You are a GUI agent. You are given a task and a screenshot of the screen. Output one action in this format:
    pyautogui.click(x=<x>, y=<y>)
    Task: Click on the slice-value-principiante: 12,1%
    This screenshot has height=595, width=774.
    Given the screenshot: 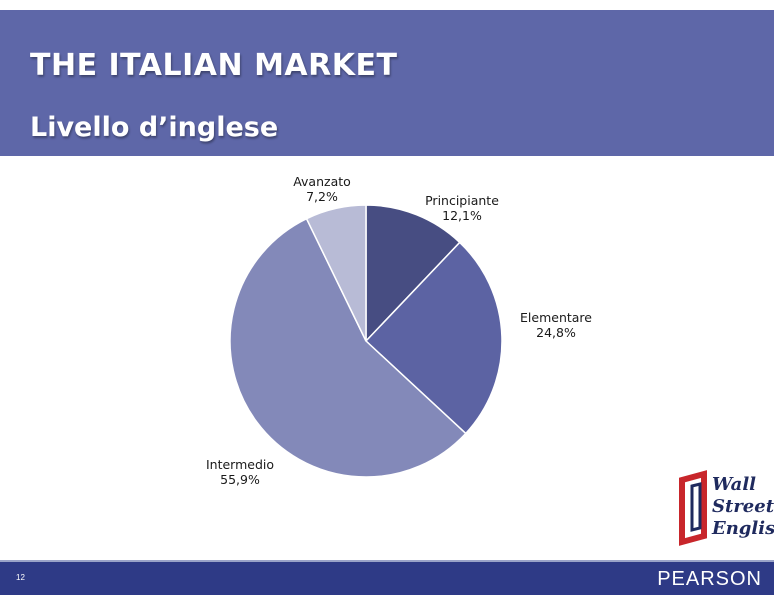 What is the action you would take?
    pyautogui.click(x=462, y=215)
    